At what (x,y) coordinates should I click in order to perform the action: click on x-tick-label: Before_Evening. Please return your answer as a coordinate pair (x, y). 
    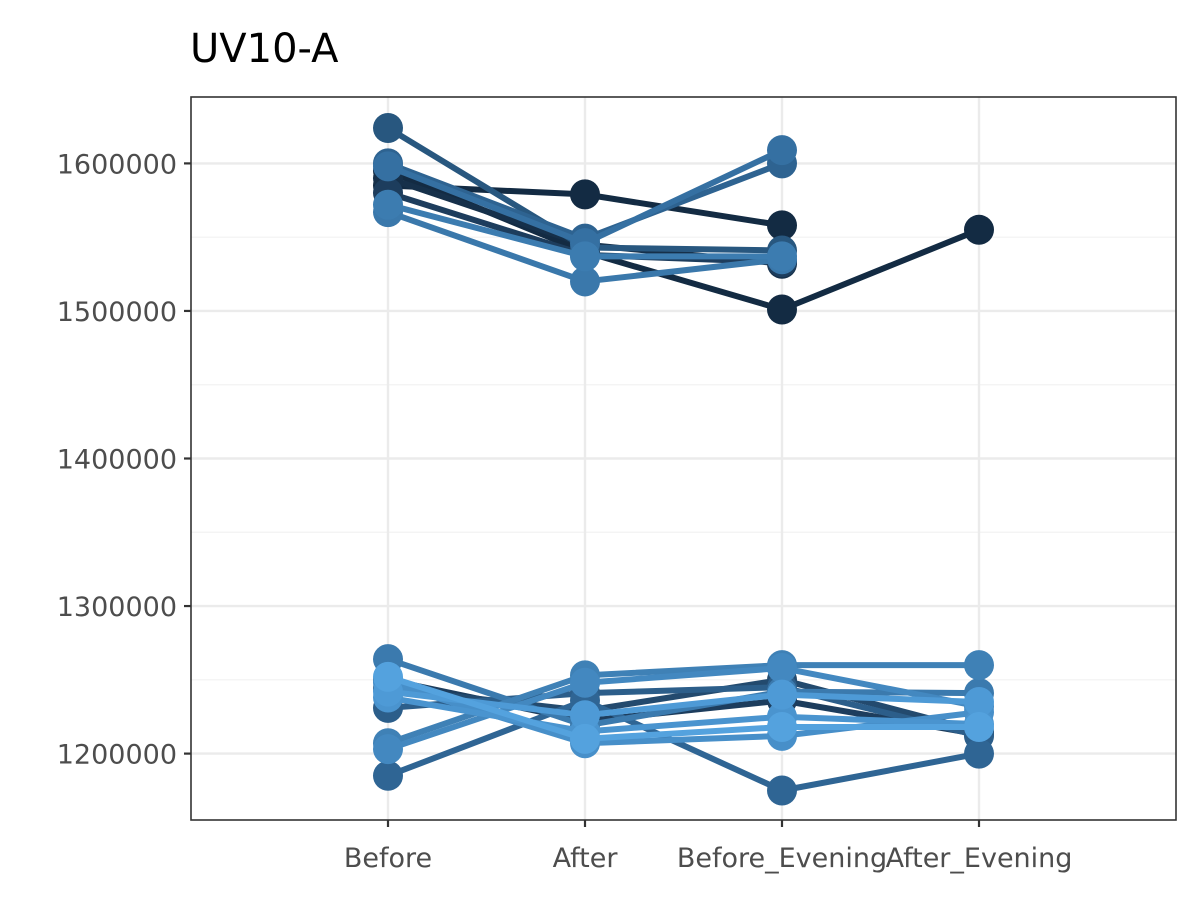
    Looking at the image, I should click on (782, 858).